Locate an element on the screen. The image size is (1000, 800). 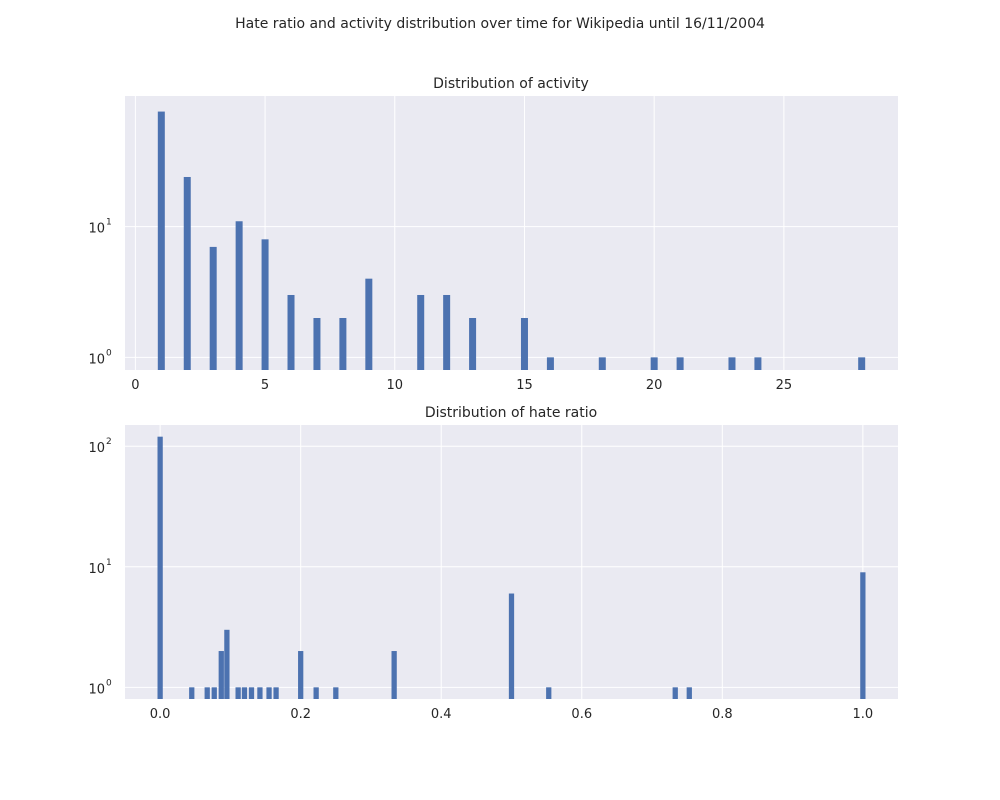
hate-y-tick-label: 10 2 is located at coordinates (99, 446).